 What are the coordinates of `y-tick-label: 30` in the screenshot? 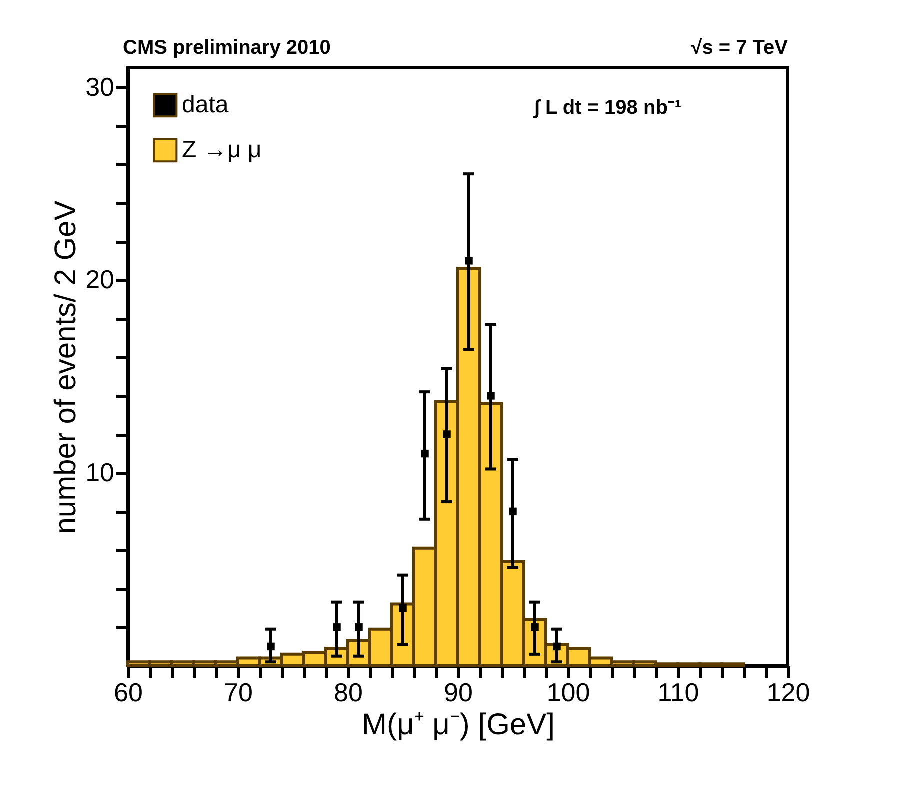 It's located at (100, 87).